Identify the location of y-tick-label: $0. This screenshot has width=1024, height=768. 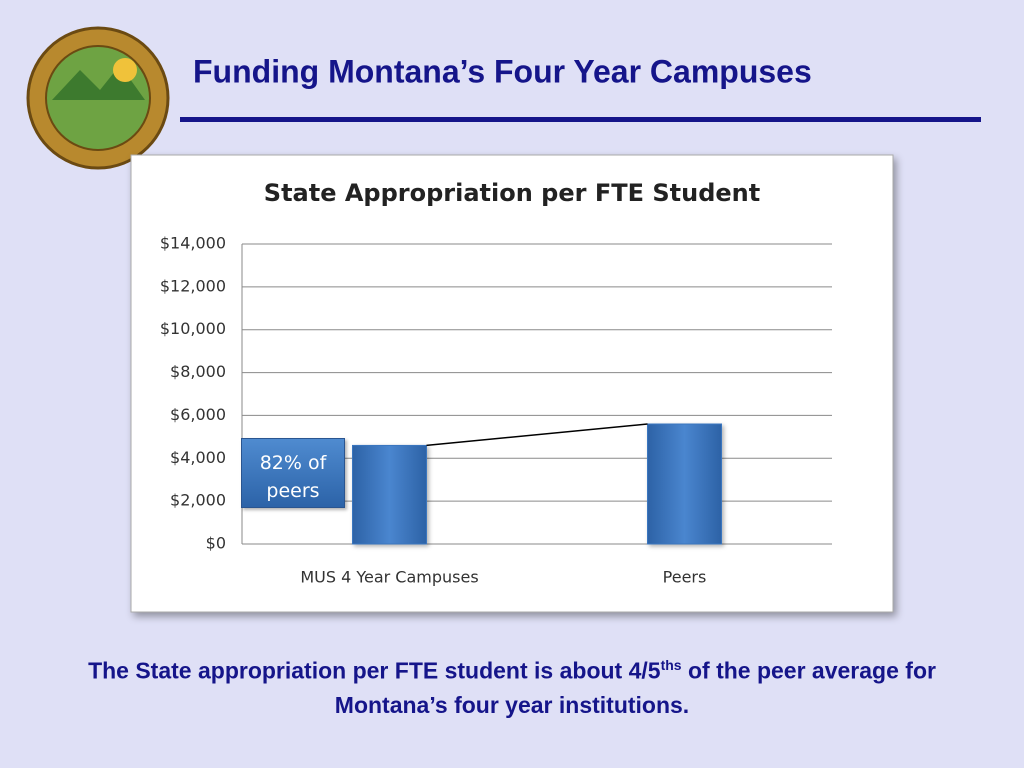
(216, 543).